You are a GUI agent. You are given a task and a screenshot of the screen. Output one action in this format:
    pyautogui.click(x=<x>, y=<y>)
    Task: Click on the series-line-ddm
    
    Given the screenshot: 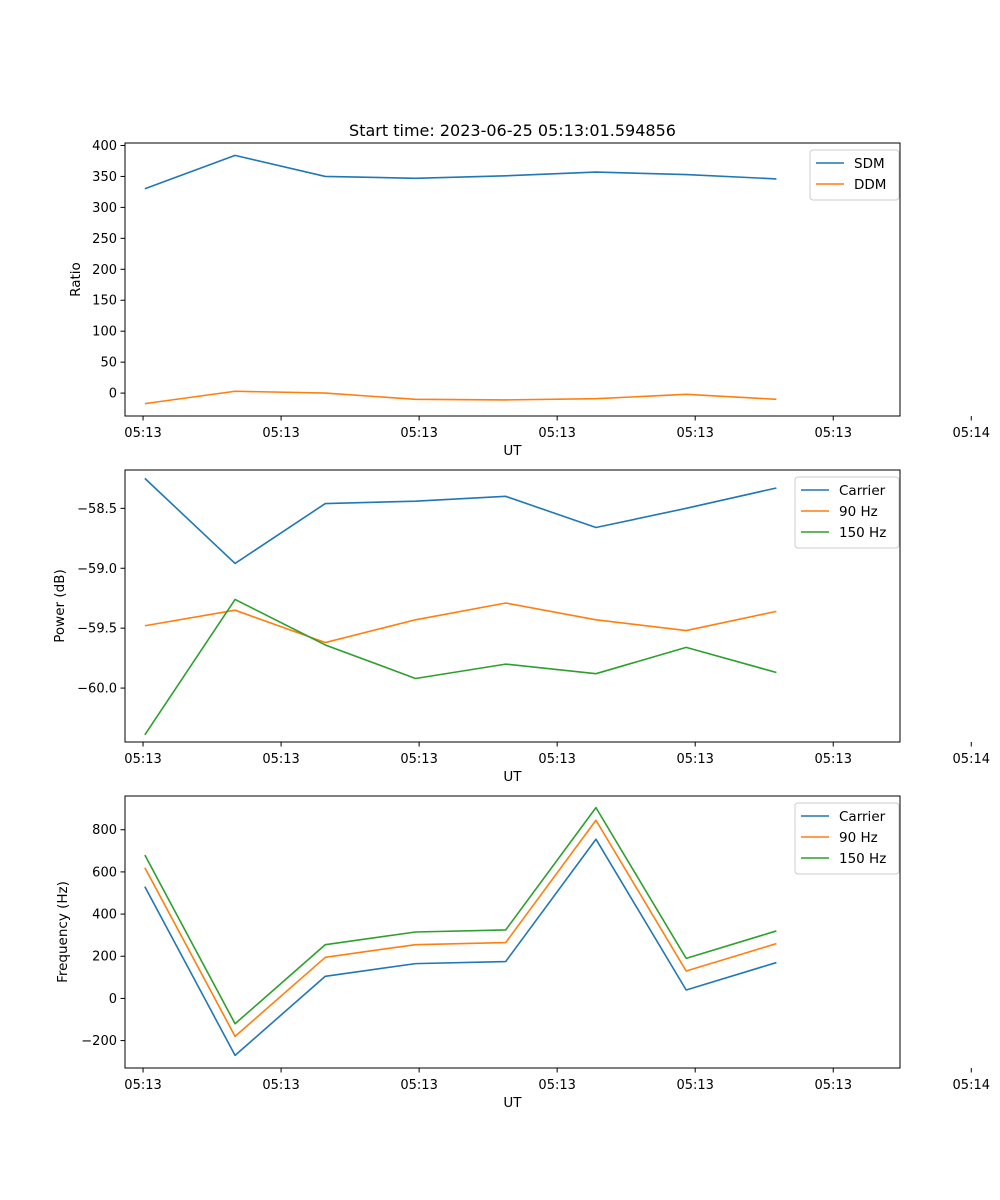 What is the action you would take?
    pyautogui.click(x=460, y=397)
    